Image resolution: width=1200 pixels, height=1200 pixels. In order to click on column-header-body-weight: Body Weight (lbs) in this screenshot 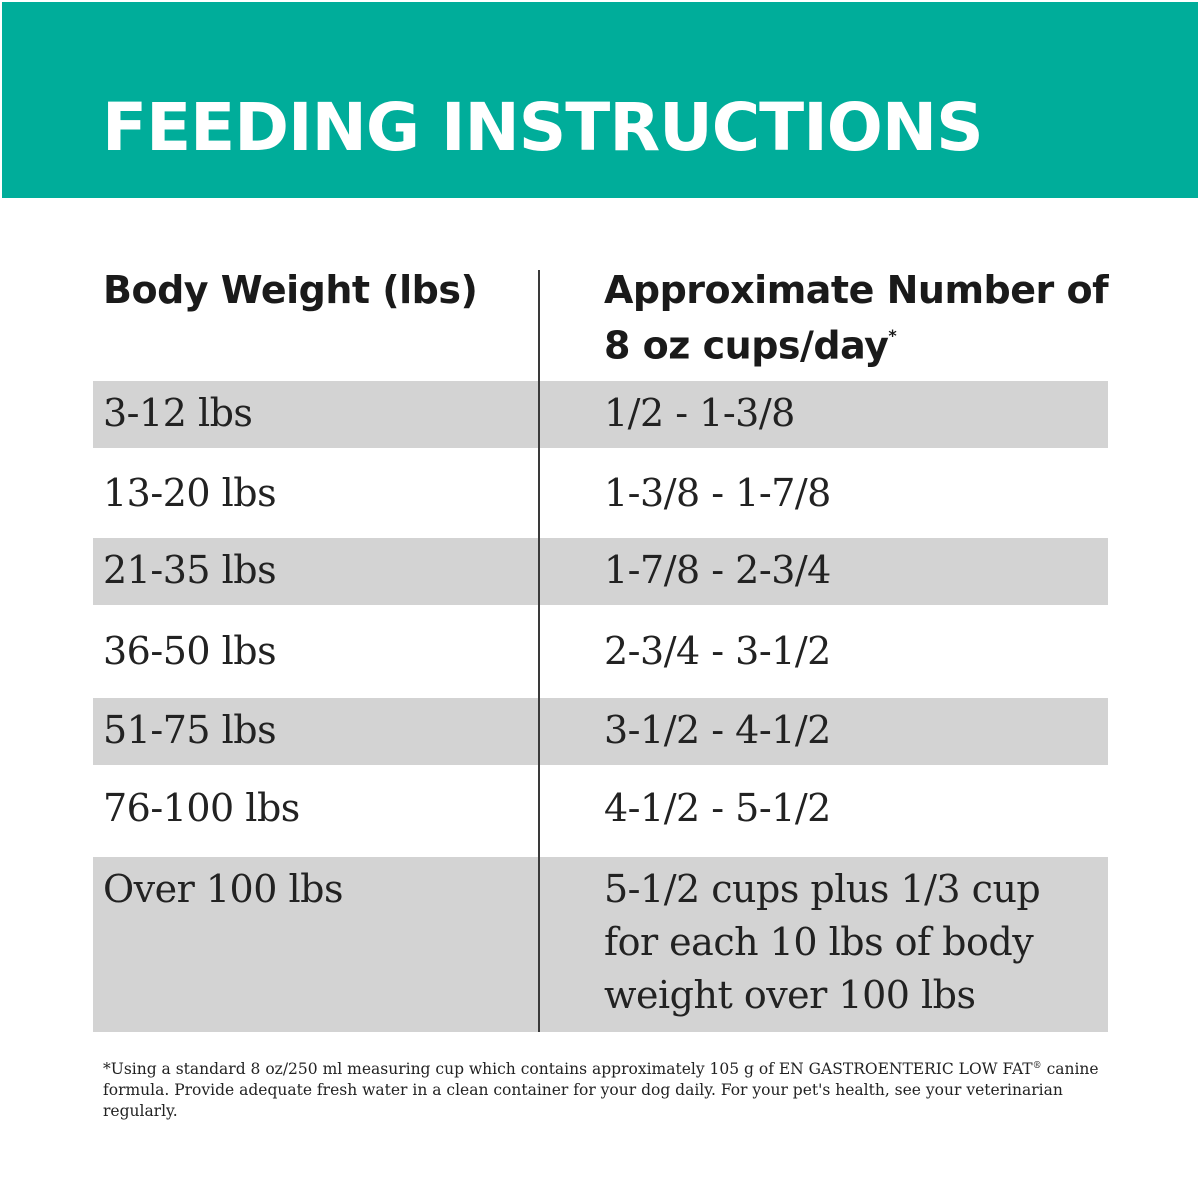, I will do `click(290, 290)`.